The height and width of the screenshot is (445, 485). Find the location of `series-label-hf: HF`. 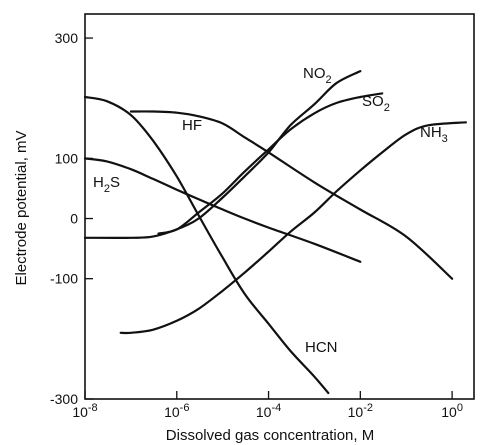

series-label-hf: HF is located at coordinates (192, 125).